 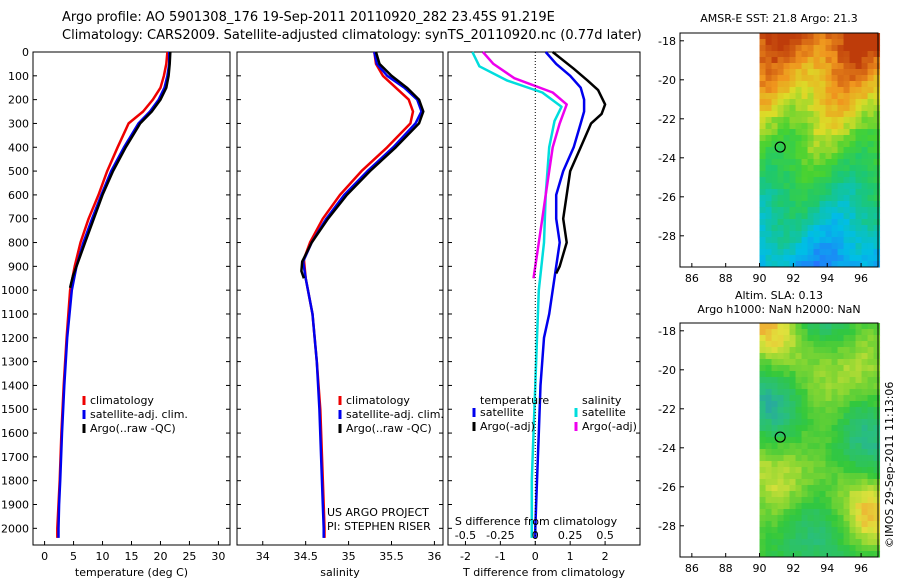 I want to click on xtick-label-salinity: 36, so click(x=434, y=556).